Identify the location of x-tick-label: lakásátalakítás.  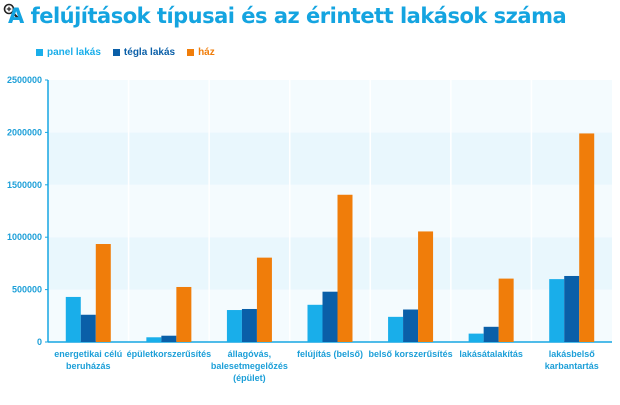
(491, 354).